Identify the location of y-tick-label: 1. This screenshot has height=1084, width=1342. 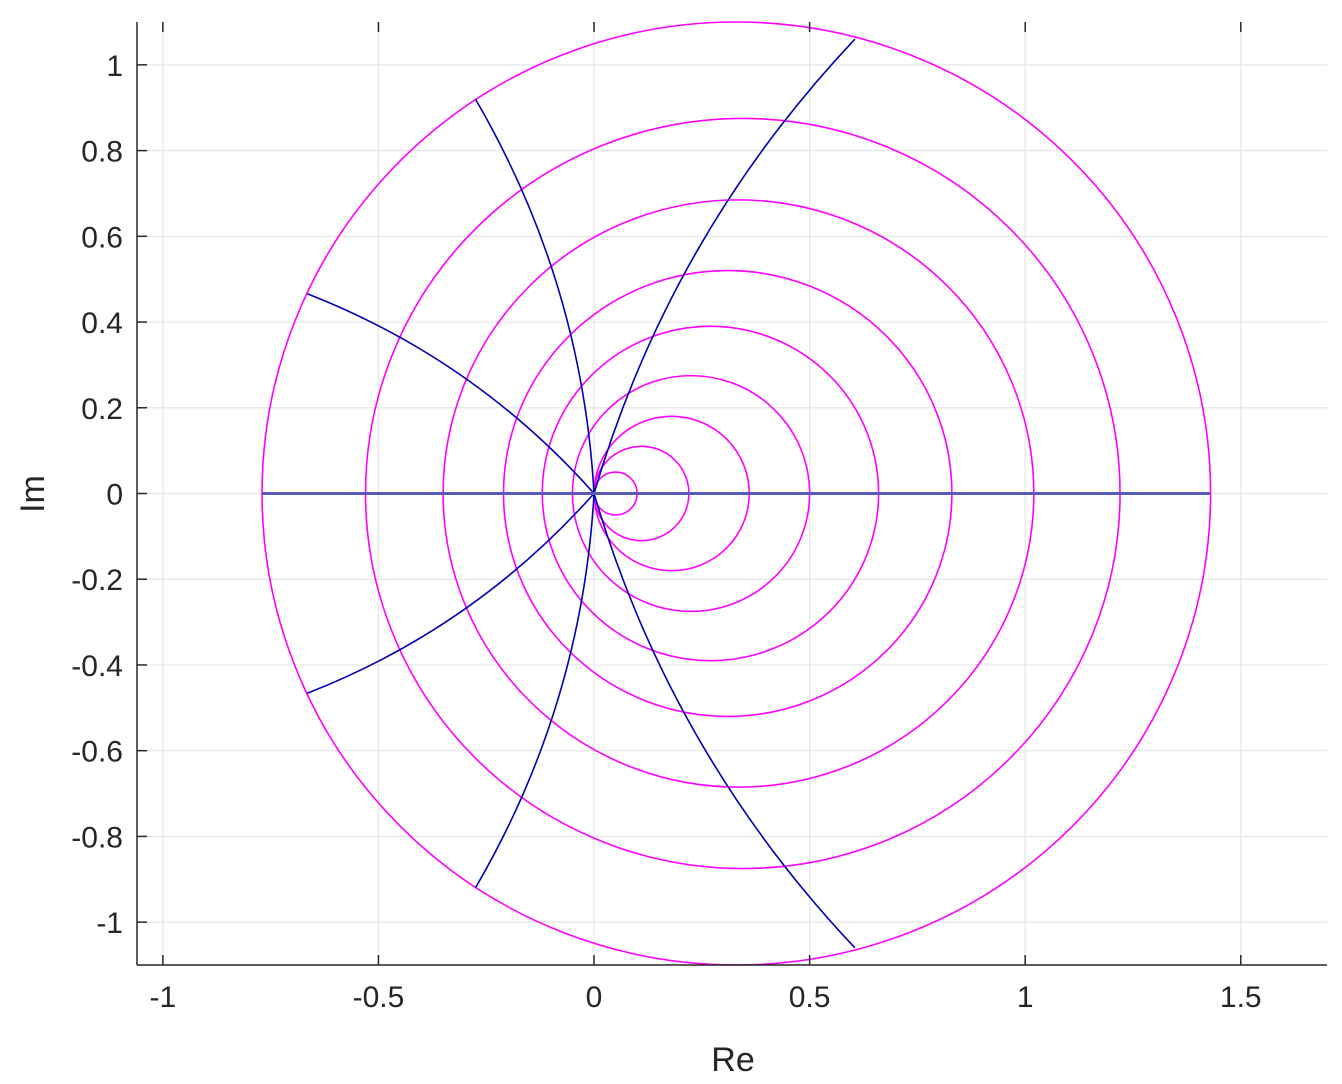
(114, 66).